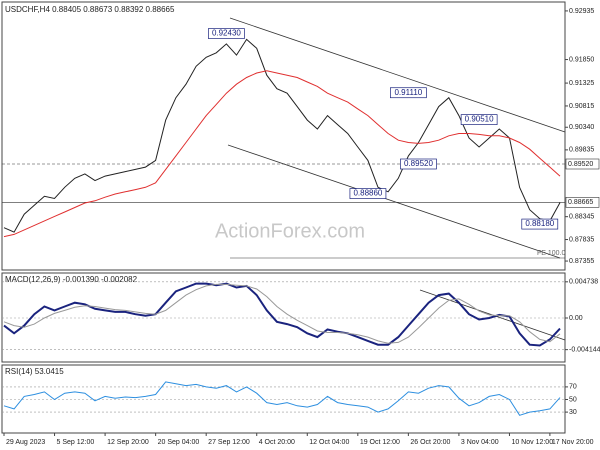 The width and height of the screenshot is (600, 450). What do you see at coordinates (581, 11) in the screenshot?
I see `y-tick-label: 0.92935` at bounding box center [581, 11].